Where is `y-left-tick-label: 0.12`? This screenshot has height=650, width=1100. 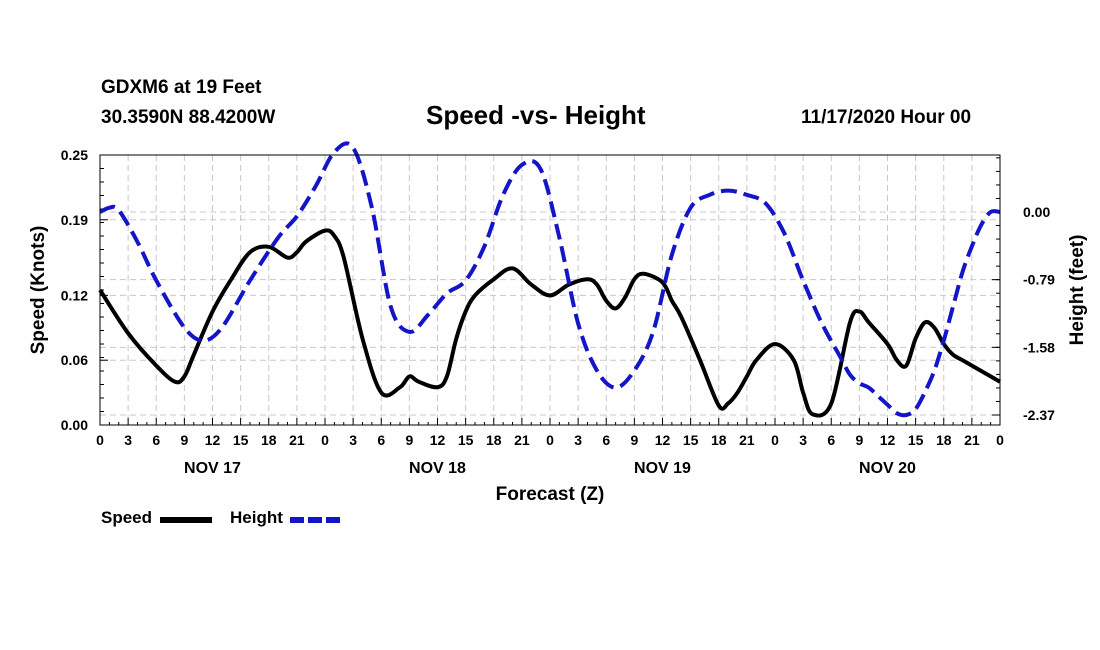
y-left-tick-label: 0.12 is located at coordinates (74, 295).